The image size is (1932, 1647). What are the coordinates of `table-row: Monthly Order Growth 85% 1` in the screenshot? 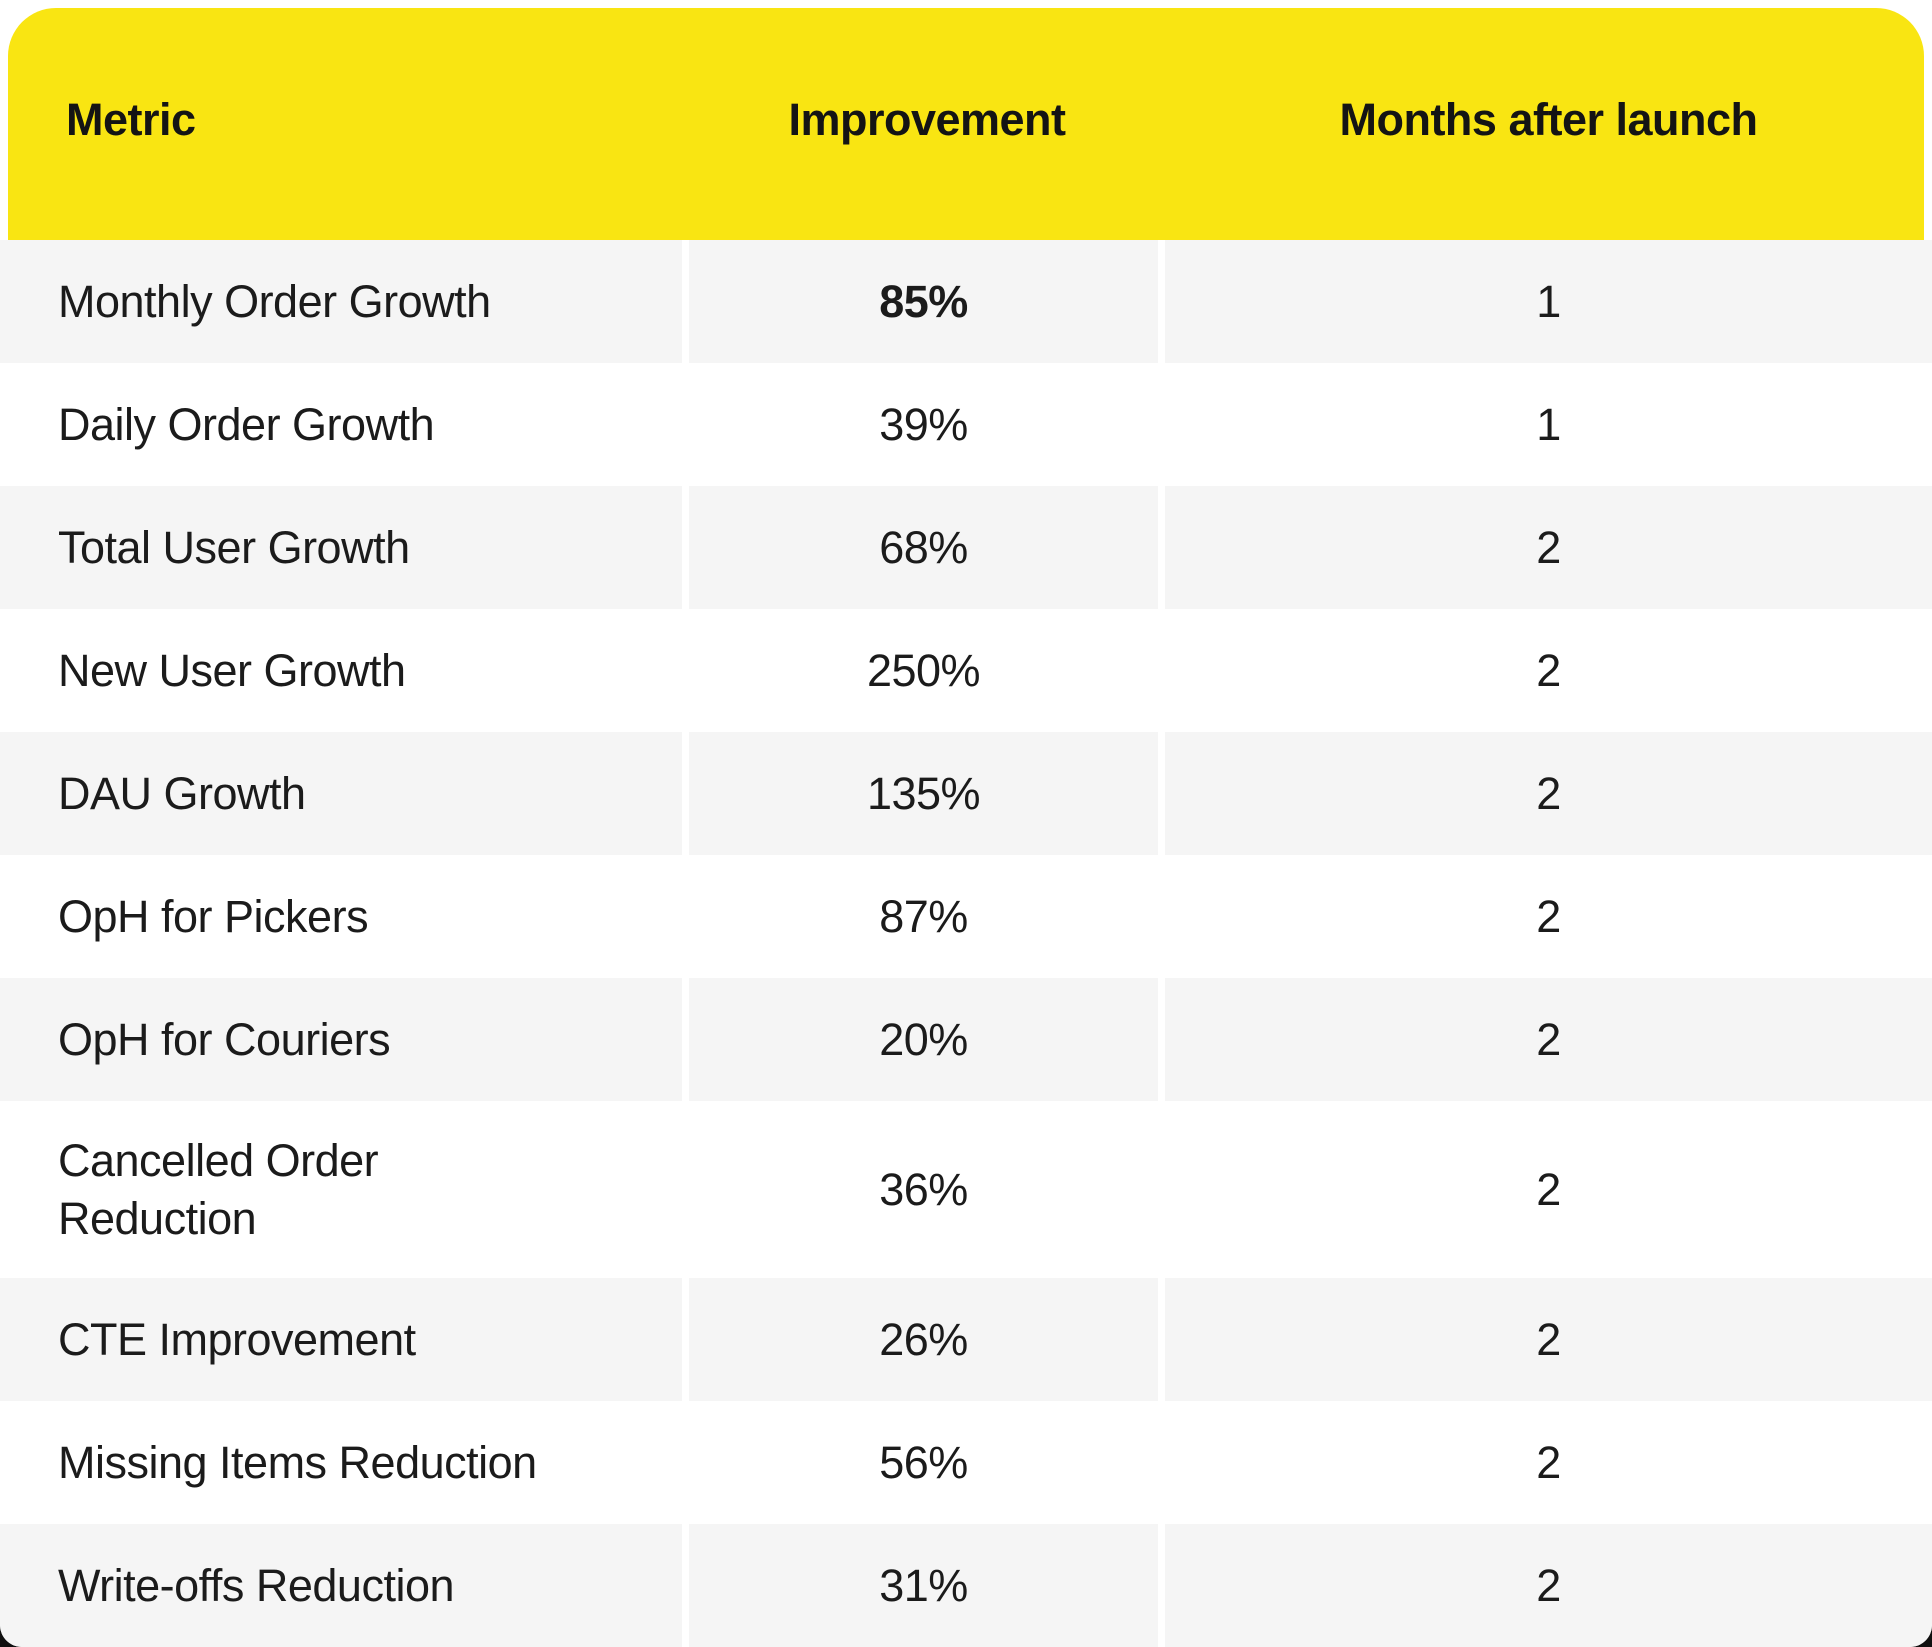 It's located at (966, 301).